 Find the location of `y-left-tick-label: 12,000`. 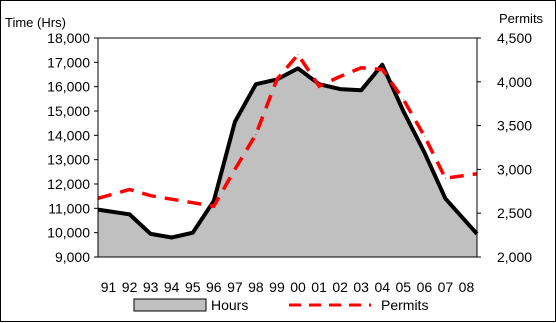

y-left-tick-label: 12,000 is located at coordinates (68, 184).